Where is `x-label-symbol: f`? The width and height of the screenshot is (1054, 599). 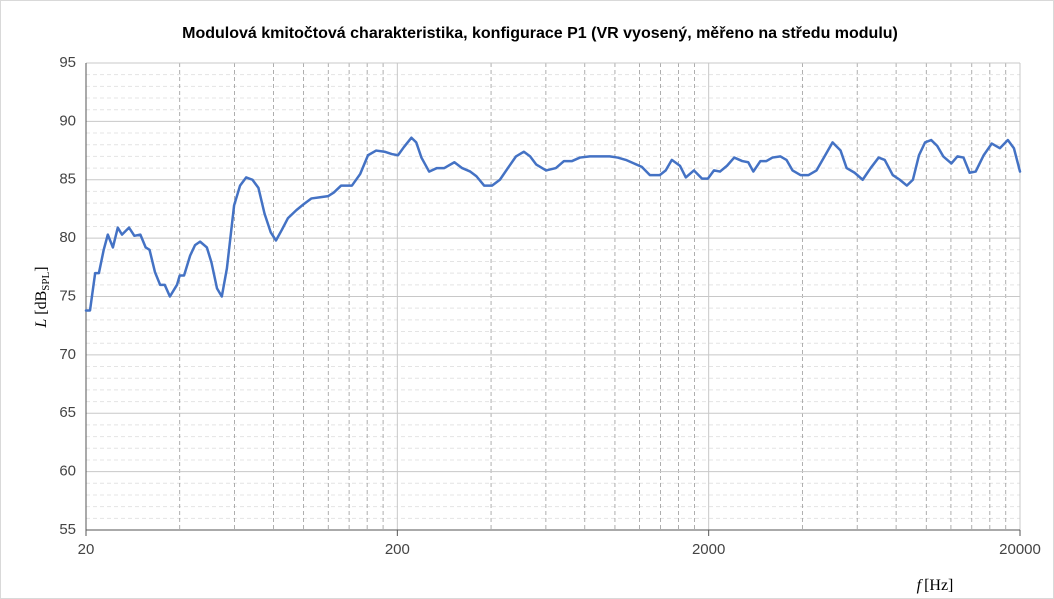 x-label-symbol: f is located at coordinates (920, 585).